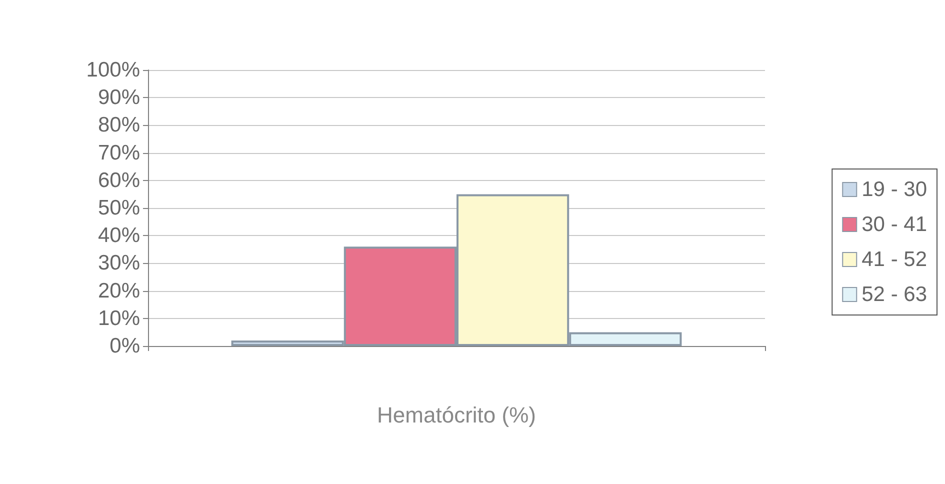 The width and height of the screenshot is (945, 484). What do you see at coordinates (119, 98) in the screenshot?
I see `y-tick-label: 90%` at bounding box center [119, 98].